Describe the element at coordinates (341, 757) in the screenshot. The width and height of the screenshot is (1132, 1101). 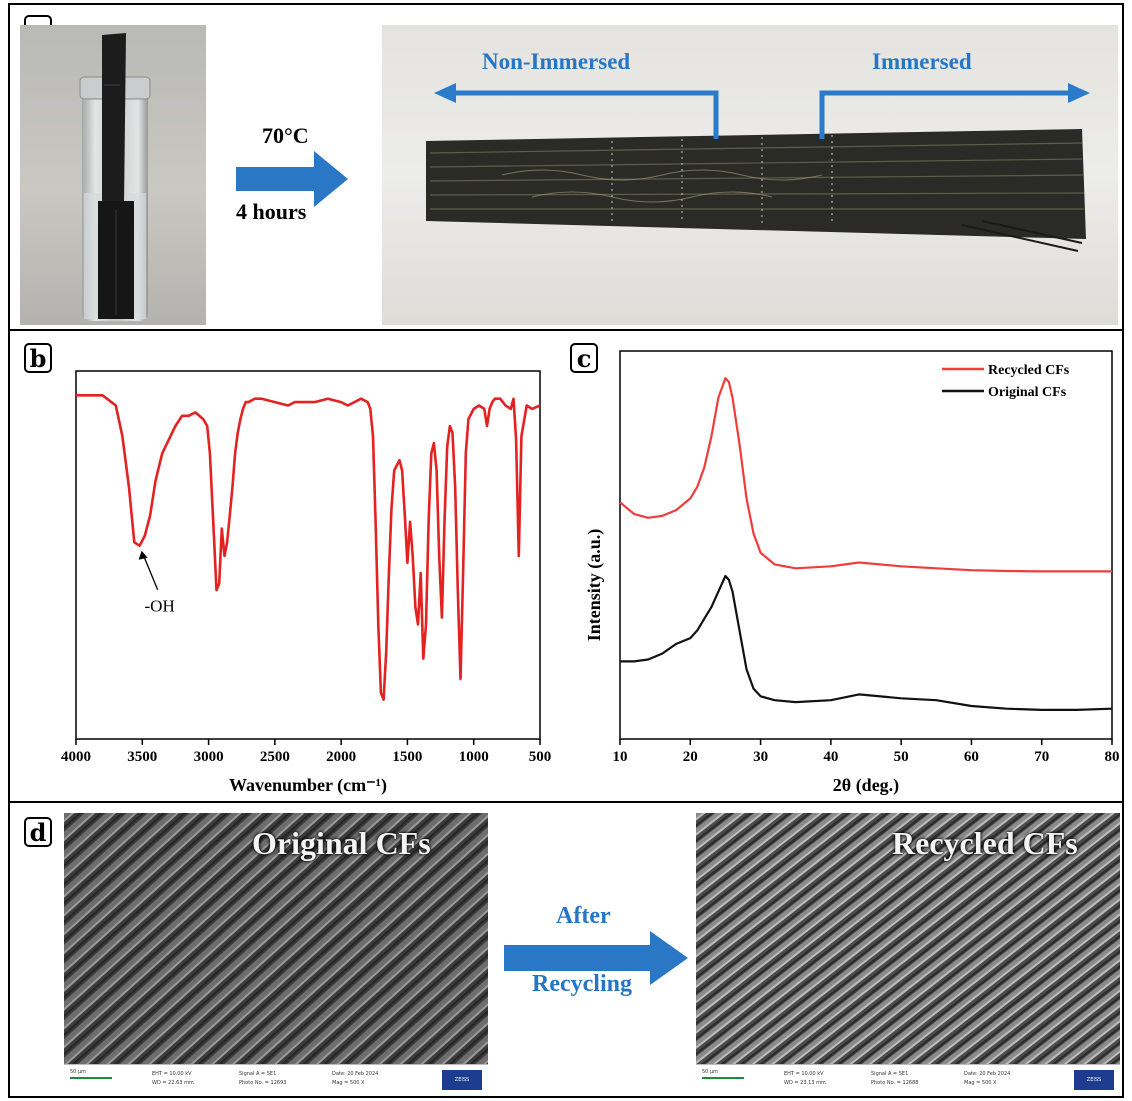
I see `x-tick-label: 2000` at that location.